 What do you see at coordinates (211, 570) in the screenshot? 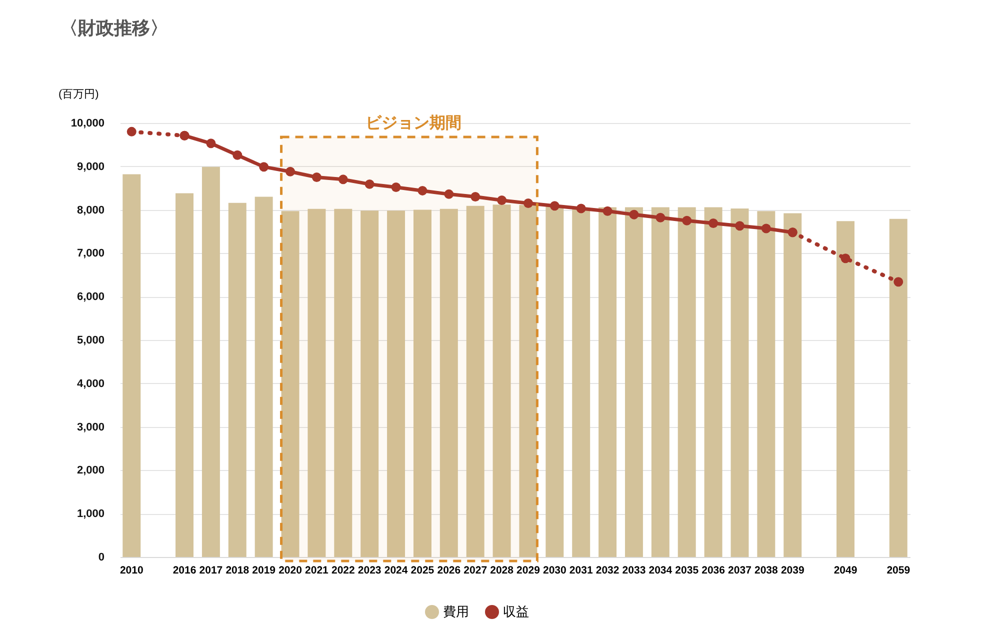
I see `x-tick-label: 2017` at bounding box center [211, 570].